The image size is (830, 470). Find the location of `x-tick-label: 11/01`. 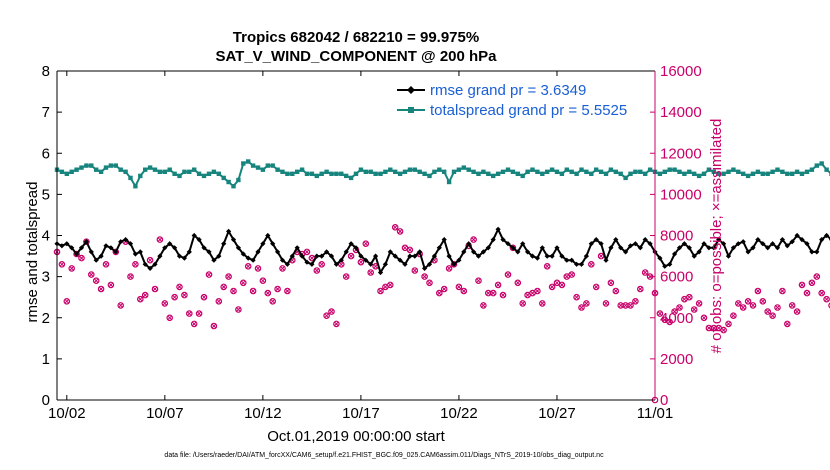

x-tick-label: 11/01 is located at coordinates (655, 413).